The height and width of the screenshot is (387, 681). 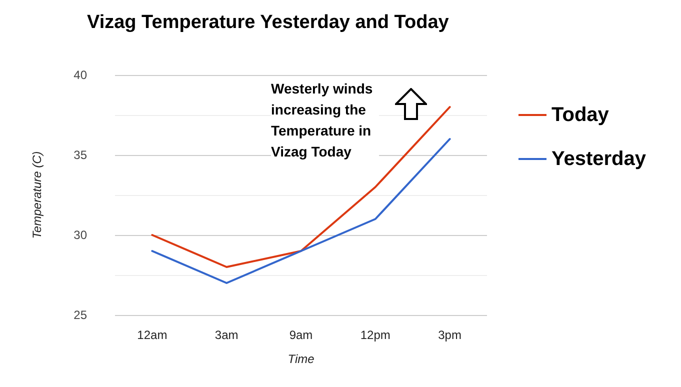 I want to click on x-tick-label: 12pm, so click(x=375, y=335).